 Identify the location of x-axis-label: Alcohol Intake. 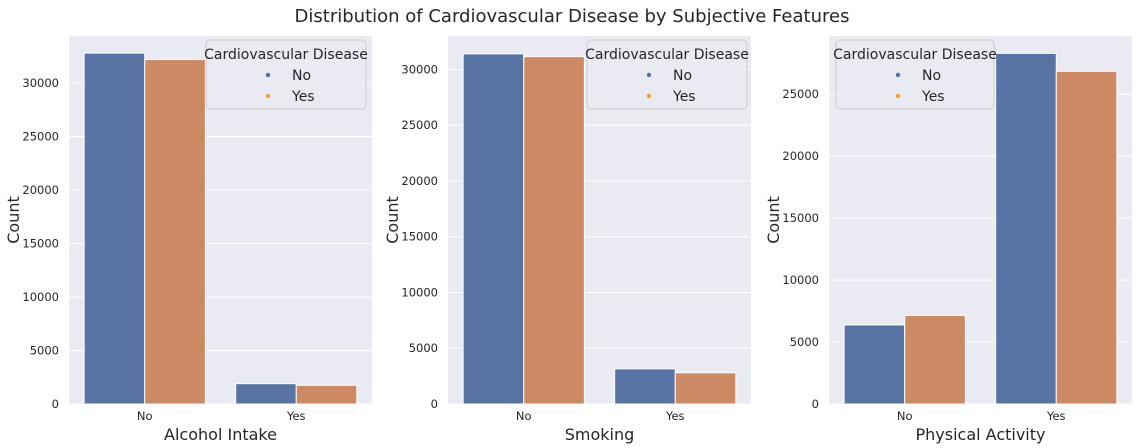
(220, 434).